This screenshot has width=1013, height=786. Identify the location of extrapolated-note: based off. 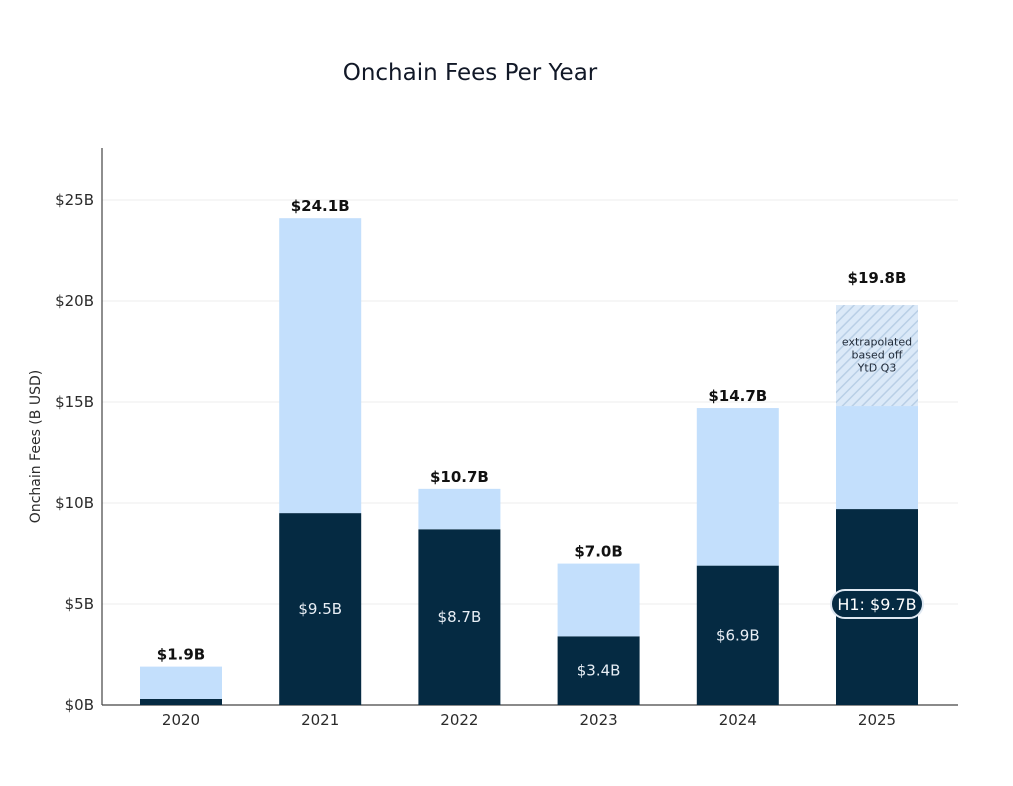
(876, 355).